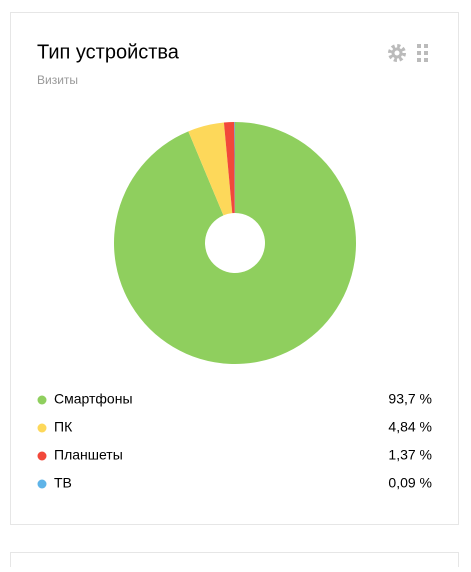 Image resolution: width=471 pixels, height=572 pixels. What do you see at coordinates (234, 559) in the screenshot?
I see `next-card` at bounding box center [234, 559].